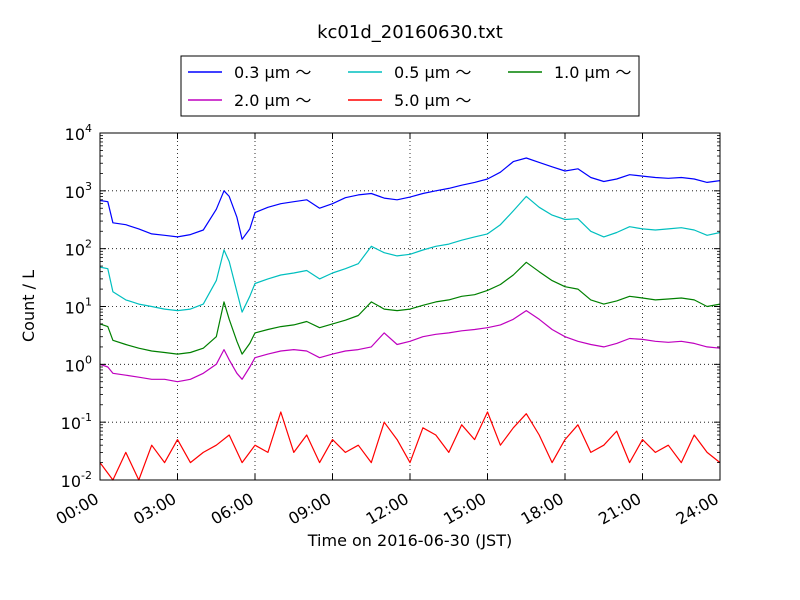  What do you see at coordinates (409, 540) in the screenshot?
I see `x-axis-label: Time on 2016-06-30 (JST)` at bounding box center [409, 540].